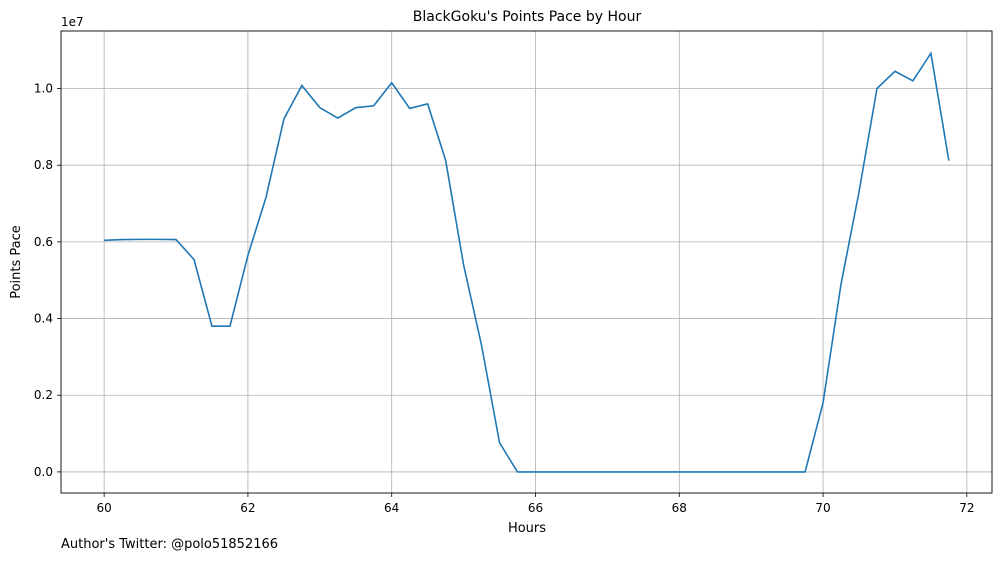 This screenshot has height=562, width=1001. Describe the element at coordinates (72, 22) in the screenshot. I see `y-axis-offset-label: 1e7` at that location.